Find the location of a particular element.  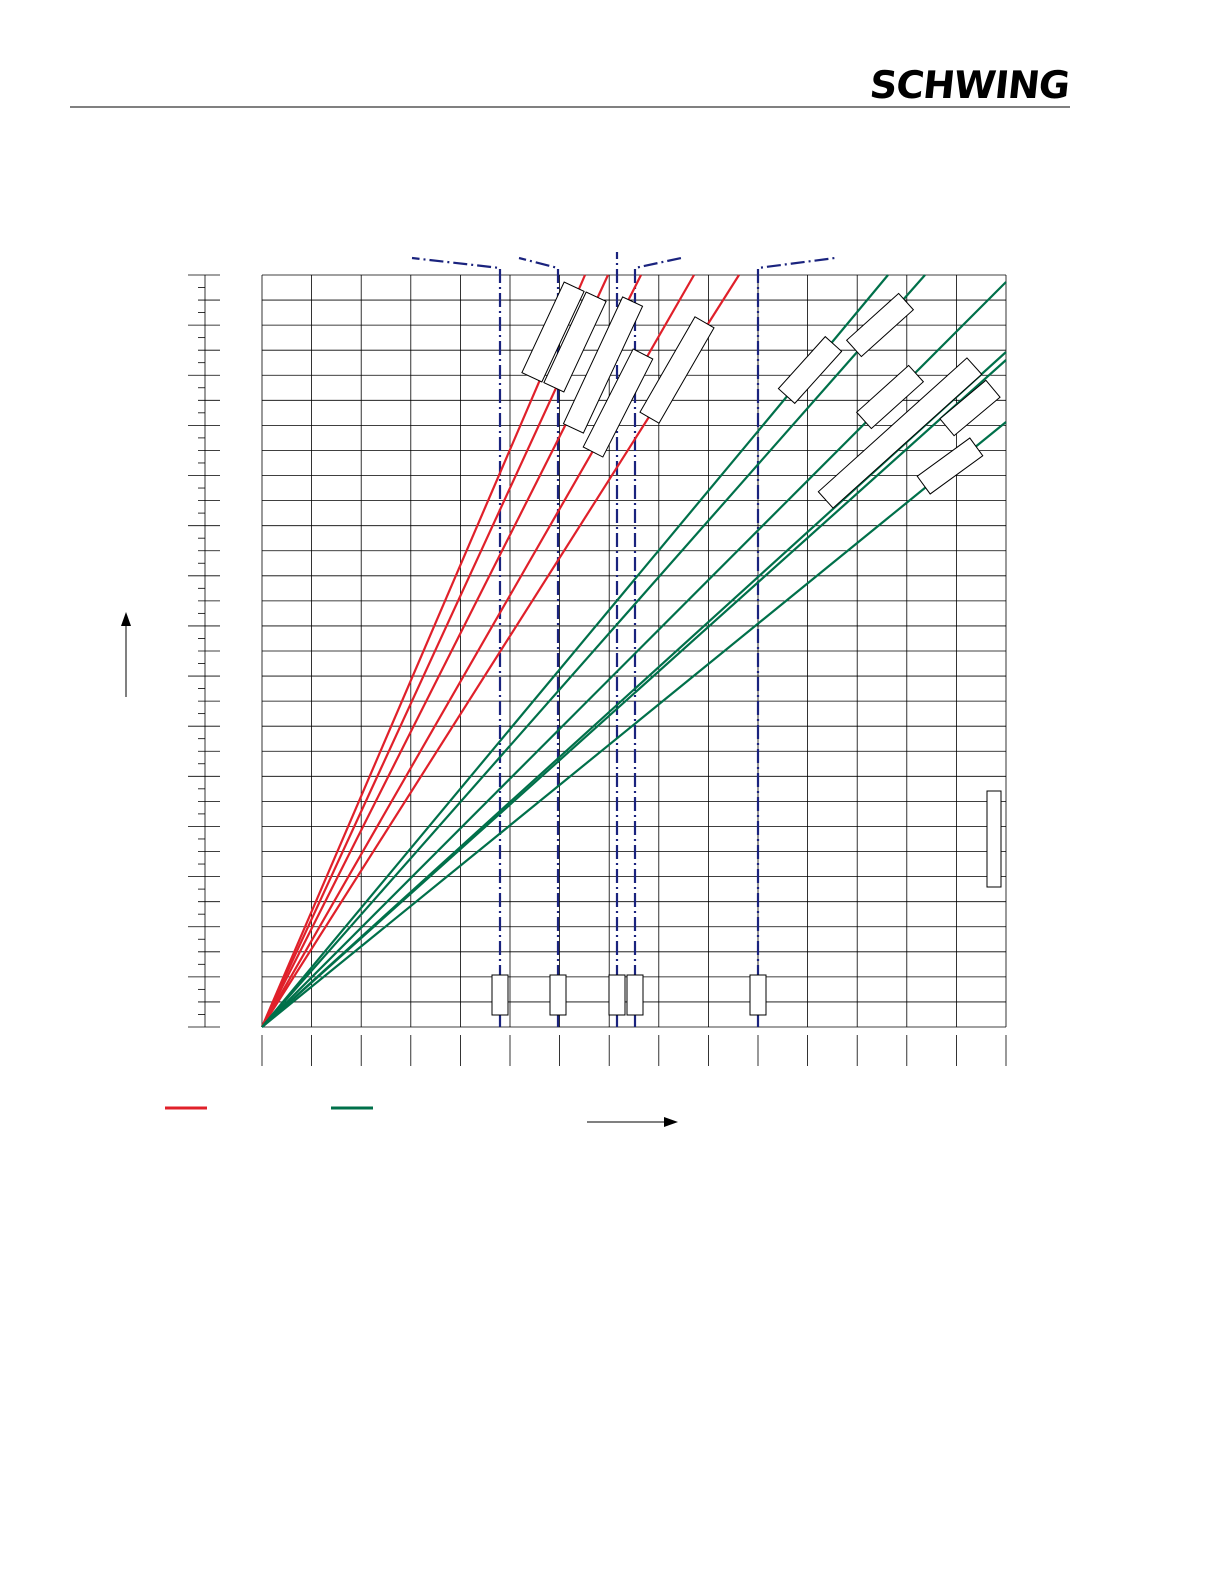

logo: SCHWING is located at coordinates (970, 85).